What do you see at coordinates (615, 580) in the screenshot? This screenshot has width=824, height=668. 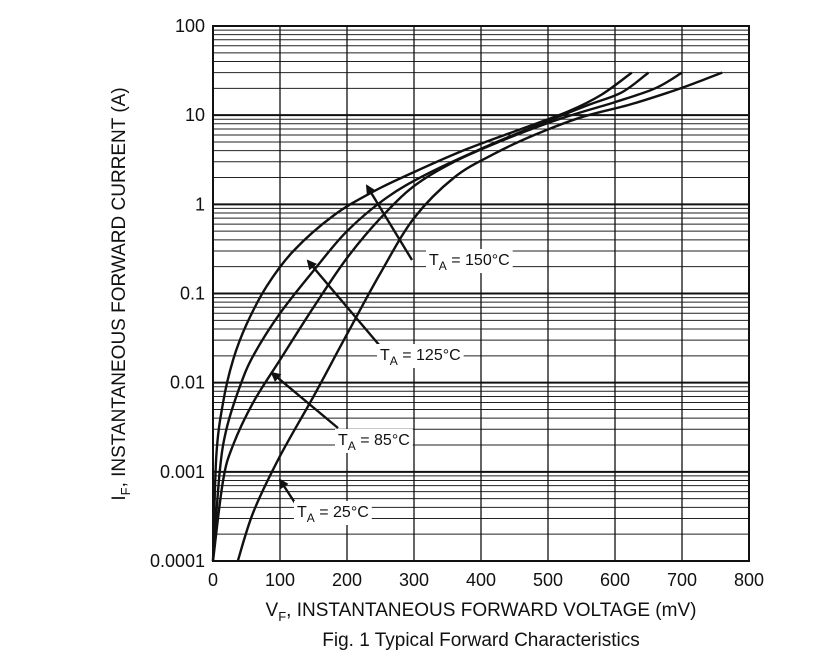 I see `x-tick-label: 600` at bounding box center [615, 580].